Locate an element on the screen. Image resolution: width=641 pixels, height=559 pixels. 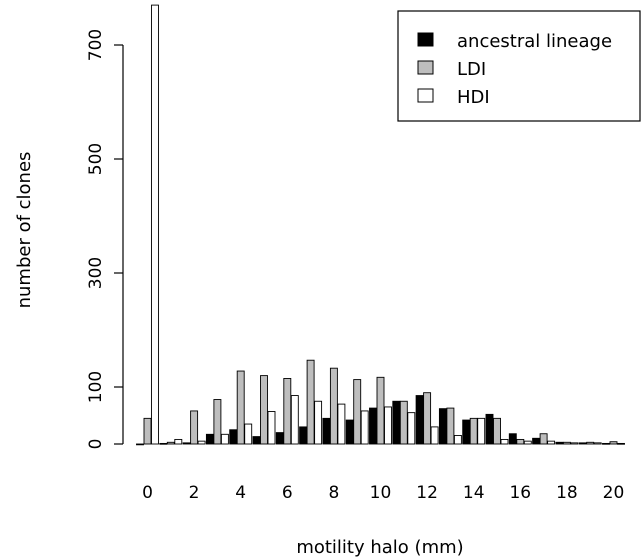
x-tick-label: 16 is located at coordinates (520, 493).